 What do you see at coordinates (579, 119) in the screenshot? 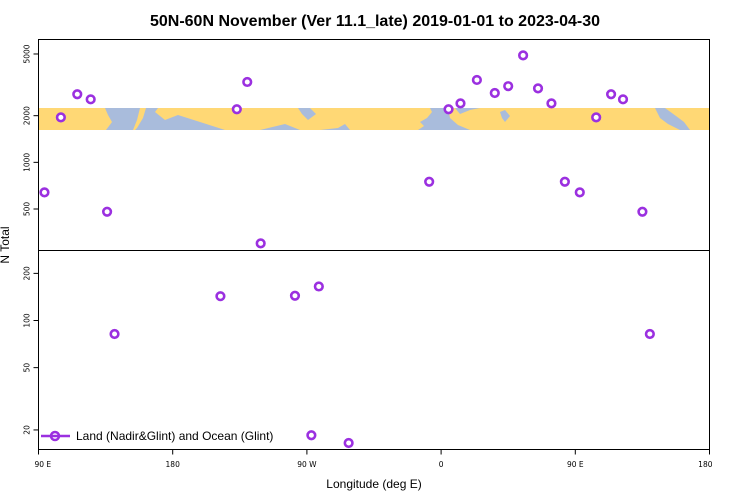
I see `map-land-europe` at bounding box center [579, 119].